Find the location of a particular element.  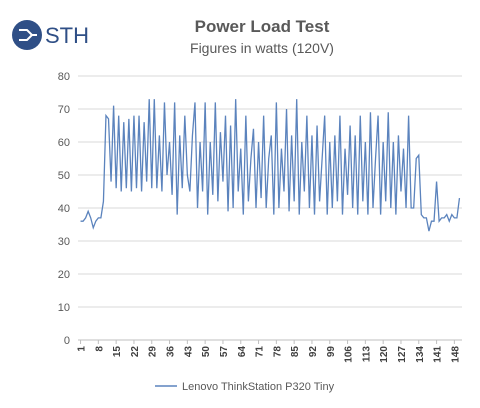

x-tick-label: 134 is located at coordinates (420, 354).